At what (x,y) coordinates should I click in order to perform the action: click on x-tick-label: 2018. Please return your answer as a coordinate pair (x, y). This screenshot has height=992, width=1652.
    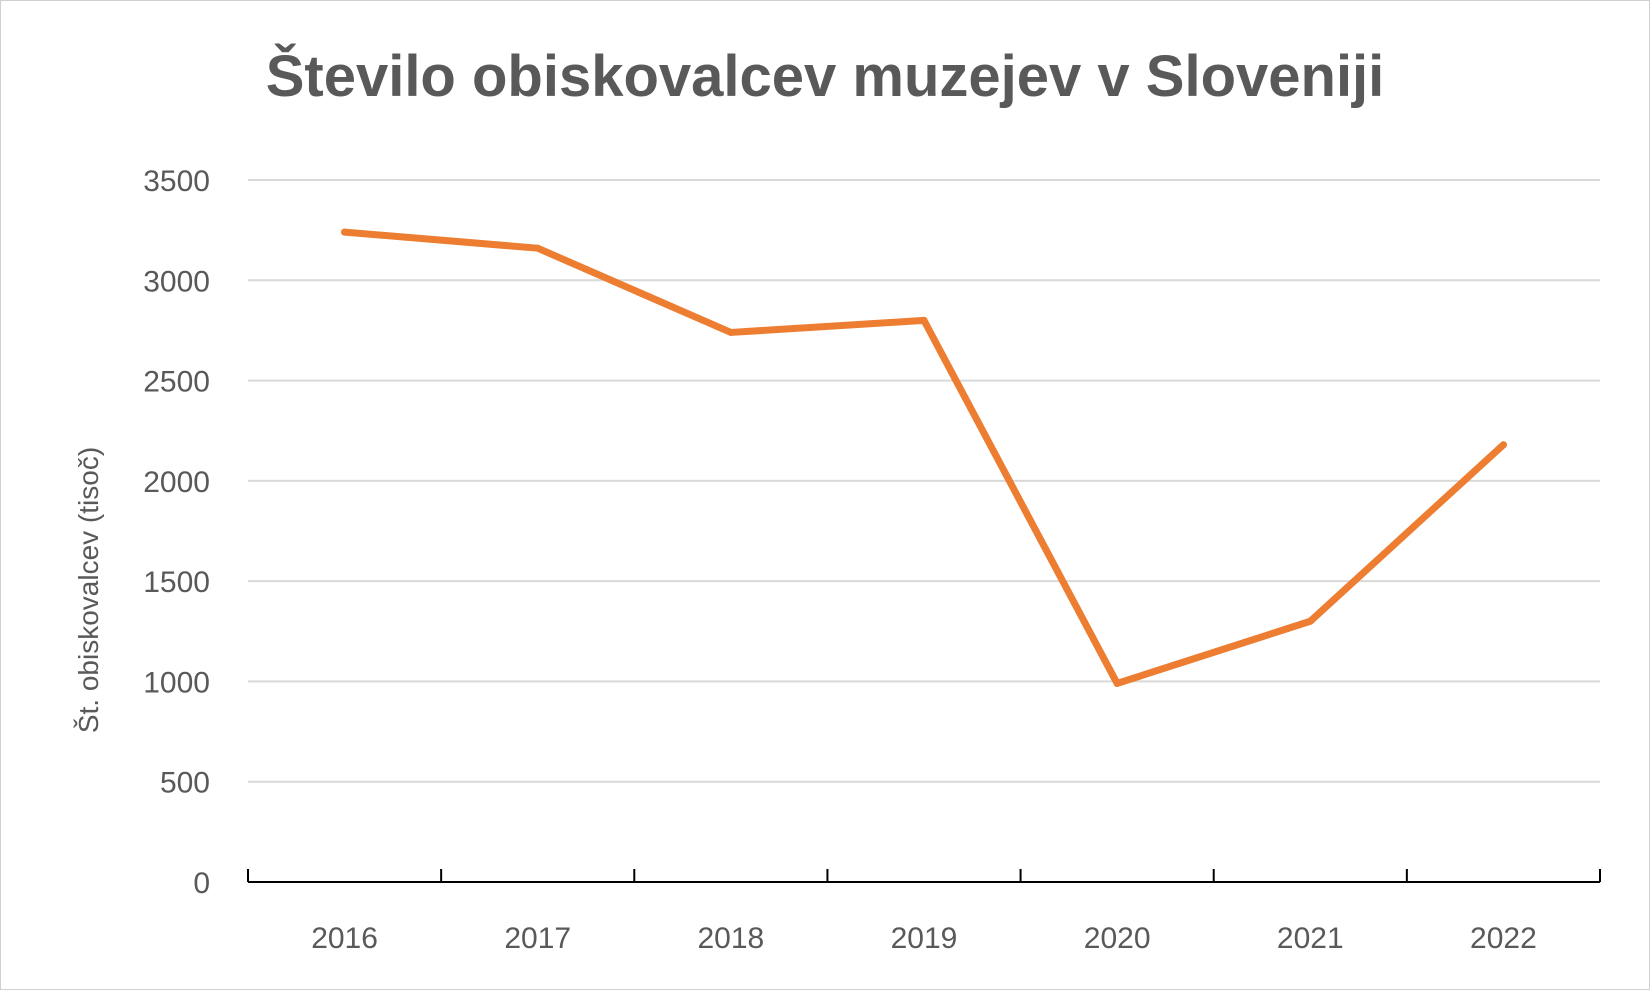
    Looking at the image, I should click on (730, 938).